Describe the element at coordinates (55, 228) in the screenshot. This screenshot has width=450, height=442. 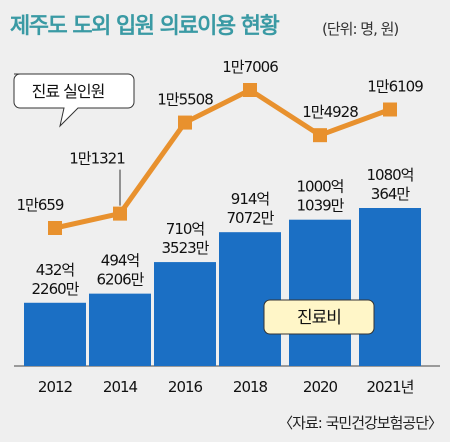
I see `line-marker-2012` at that location.